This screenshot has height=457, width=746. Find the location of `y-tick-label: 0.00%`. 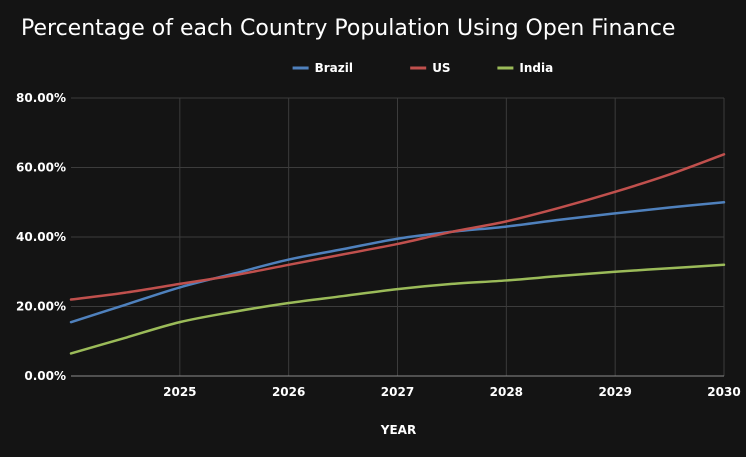

y-tick-label: 0.00% is located at coordinates (45, 376).